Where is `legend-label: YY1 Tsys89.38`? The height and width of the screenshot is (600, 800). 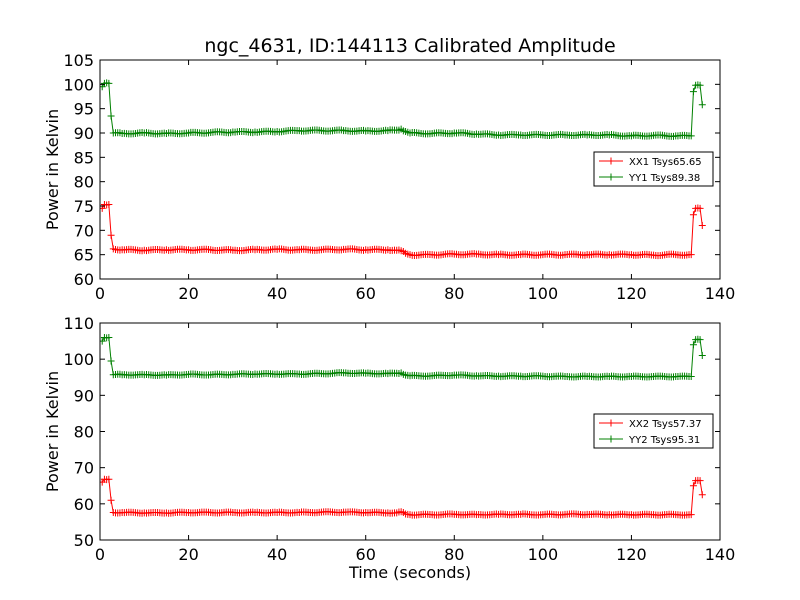 legend-label: YY1 Tsys89.38 is located at coordinates (664, 178).